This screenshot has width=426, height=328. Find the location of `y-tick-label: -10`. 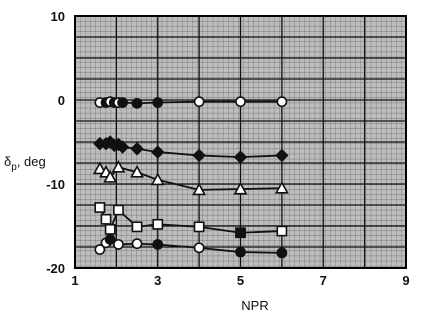

y-tick-label: -10 is located at coordinates (55, 184).